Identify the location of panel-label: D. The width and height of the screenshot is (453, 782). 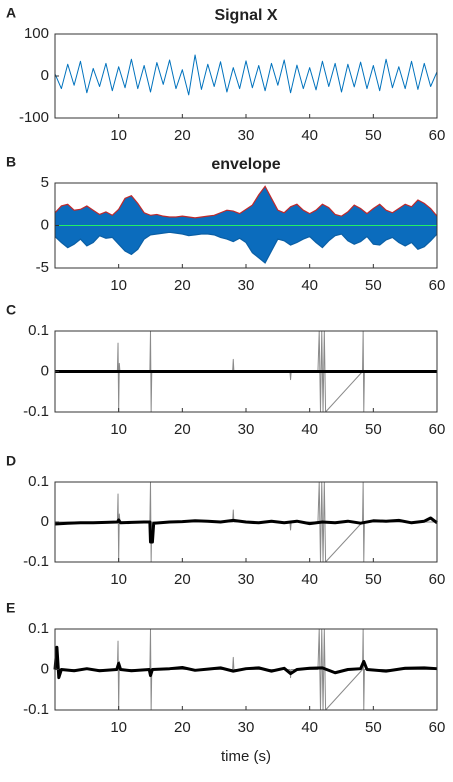
(11, 461).